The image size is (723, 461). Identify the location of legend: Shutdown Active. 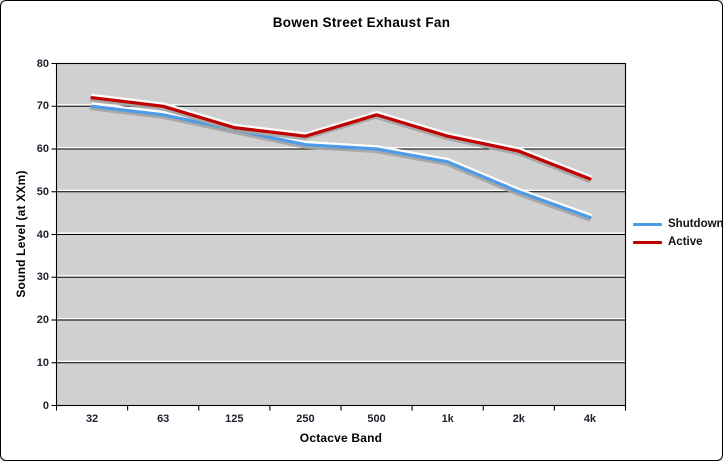
(678, 233).